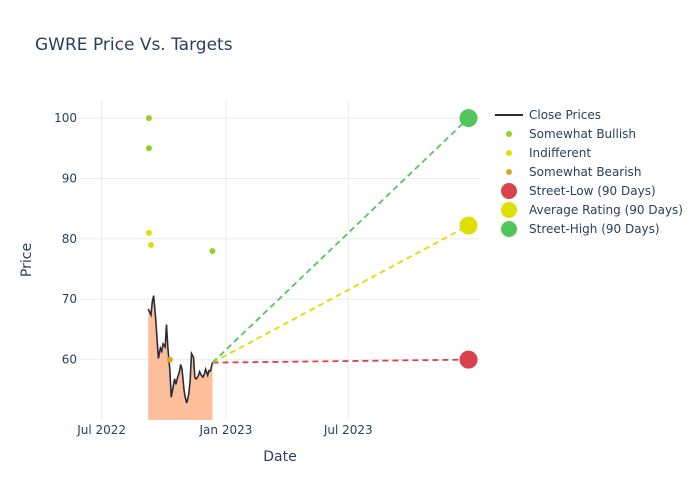 The width and height of the screenshot is (700, 500). I want to click on legend-label: Average Rating (90 Days), so click(606, 210).